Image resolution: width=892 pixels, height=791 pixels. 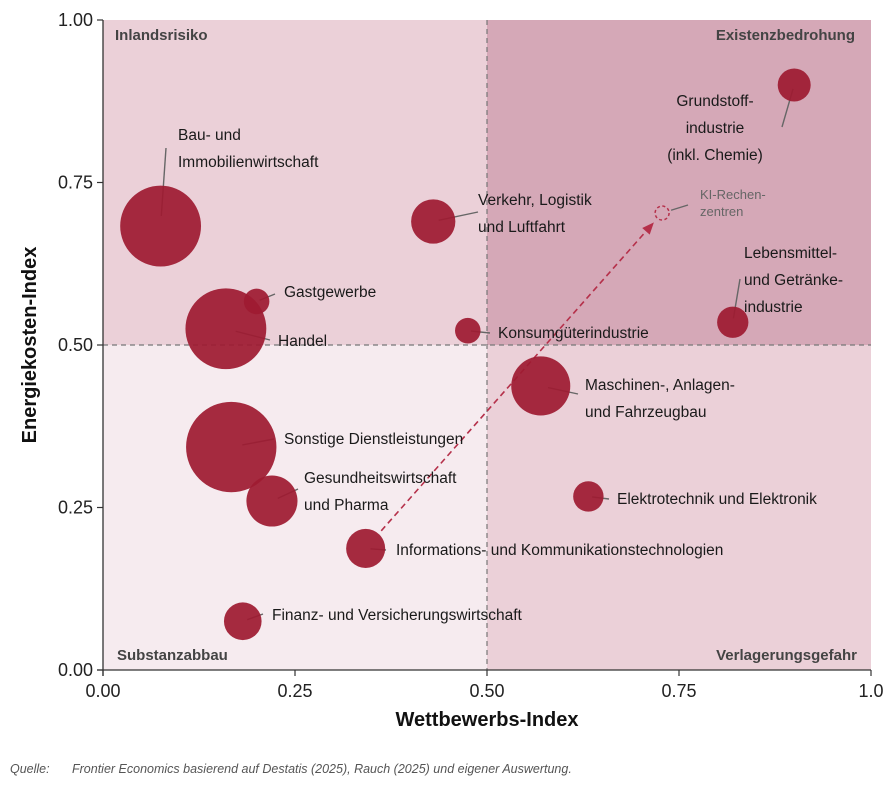 What do you see at coordinates (793, 280) in the screenshot?
I see `label-lebensmittel-und-getraenkeindustrie: und Getränke-` at bounding box center [793, 280].